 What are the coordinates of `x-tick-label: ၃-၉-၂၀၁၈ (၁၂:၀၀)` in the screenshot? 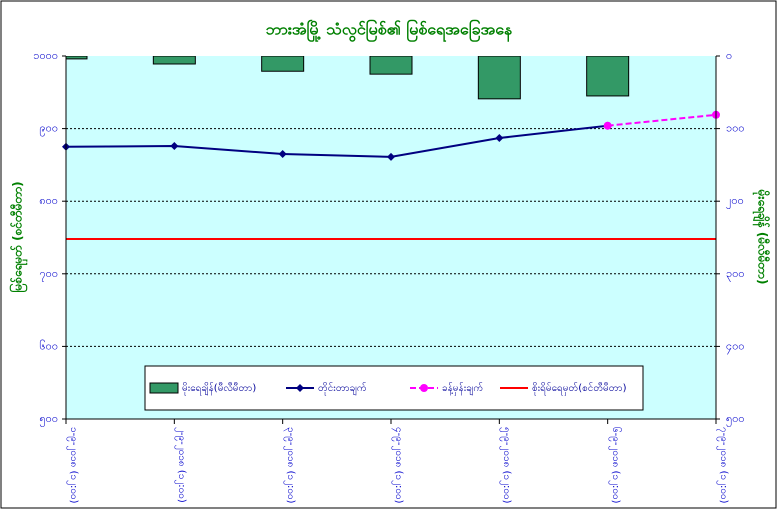 It's located at (290, 465).